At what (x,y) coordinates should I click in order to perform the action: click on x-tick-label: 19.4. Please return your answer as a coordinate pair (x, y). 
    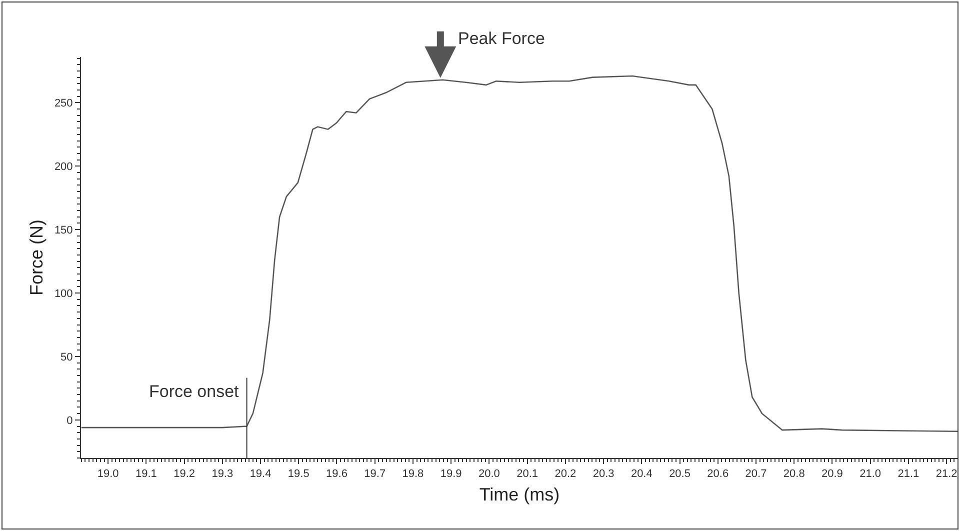
    Looking at the image, I should click on (261, 474).